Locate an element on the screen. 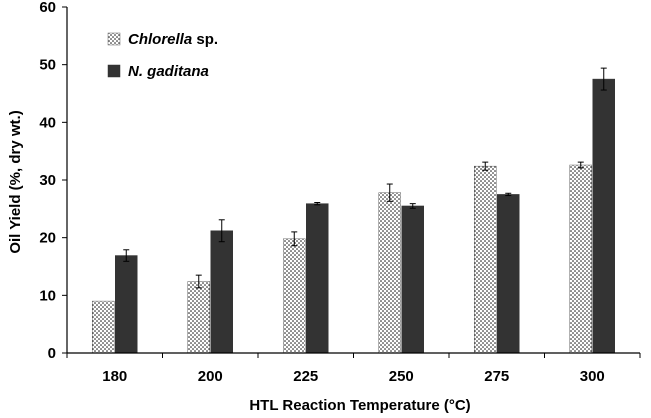 This screenshot has height=418, width=651. legend-label-0: Chlorella sp. is located at coordinates (173, 39).